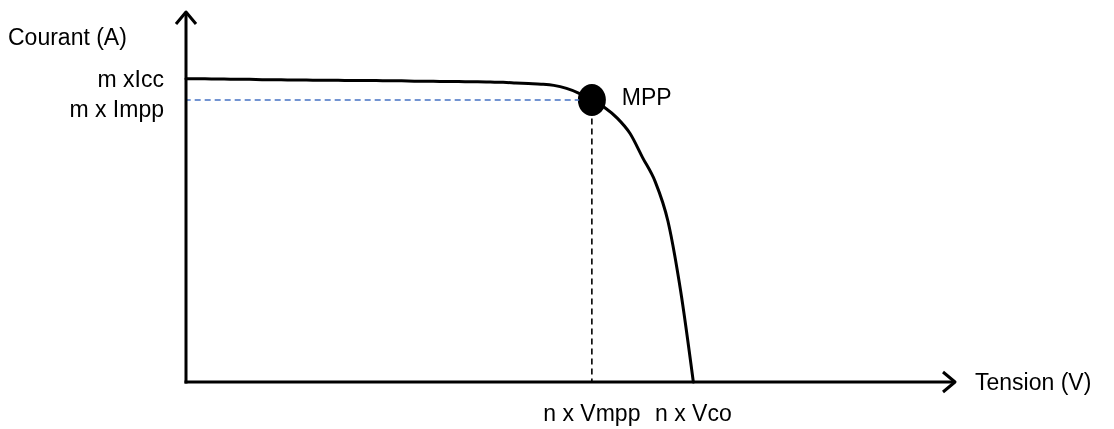  What do you see at coordinates (592, 413) in the screenshot?
I see `x-tick-label: n x Vmpp` at bounding box center [592, 413].